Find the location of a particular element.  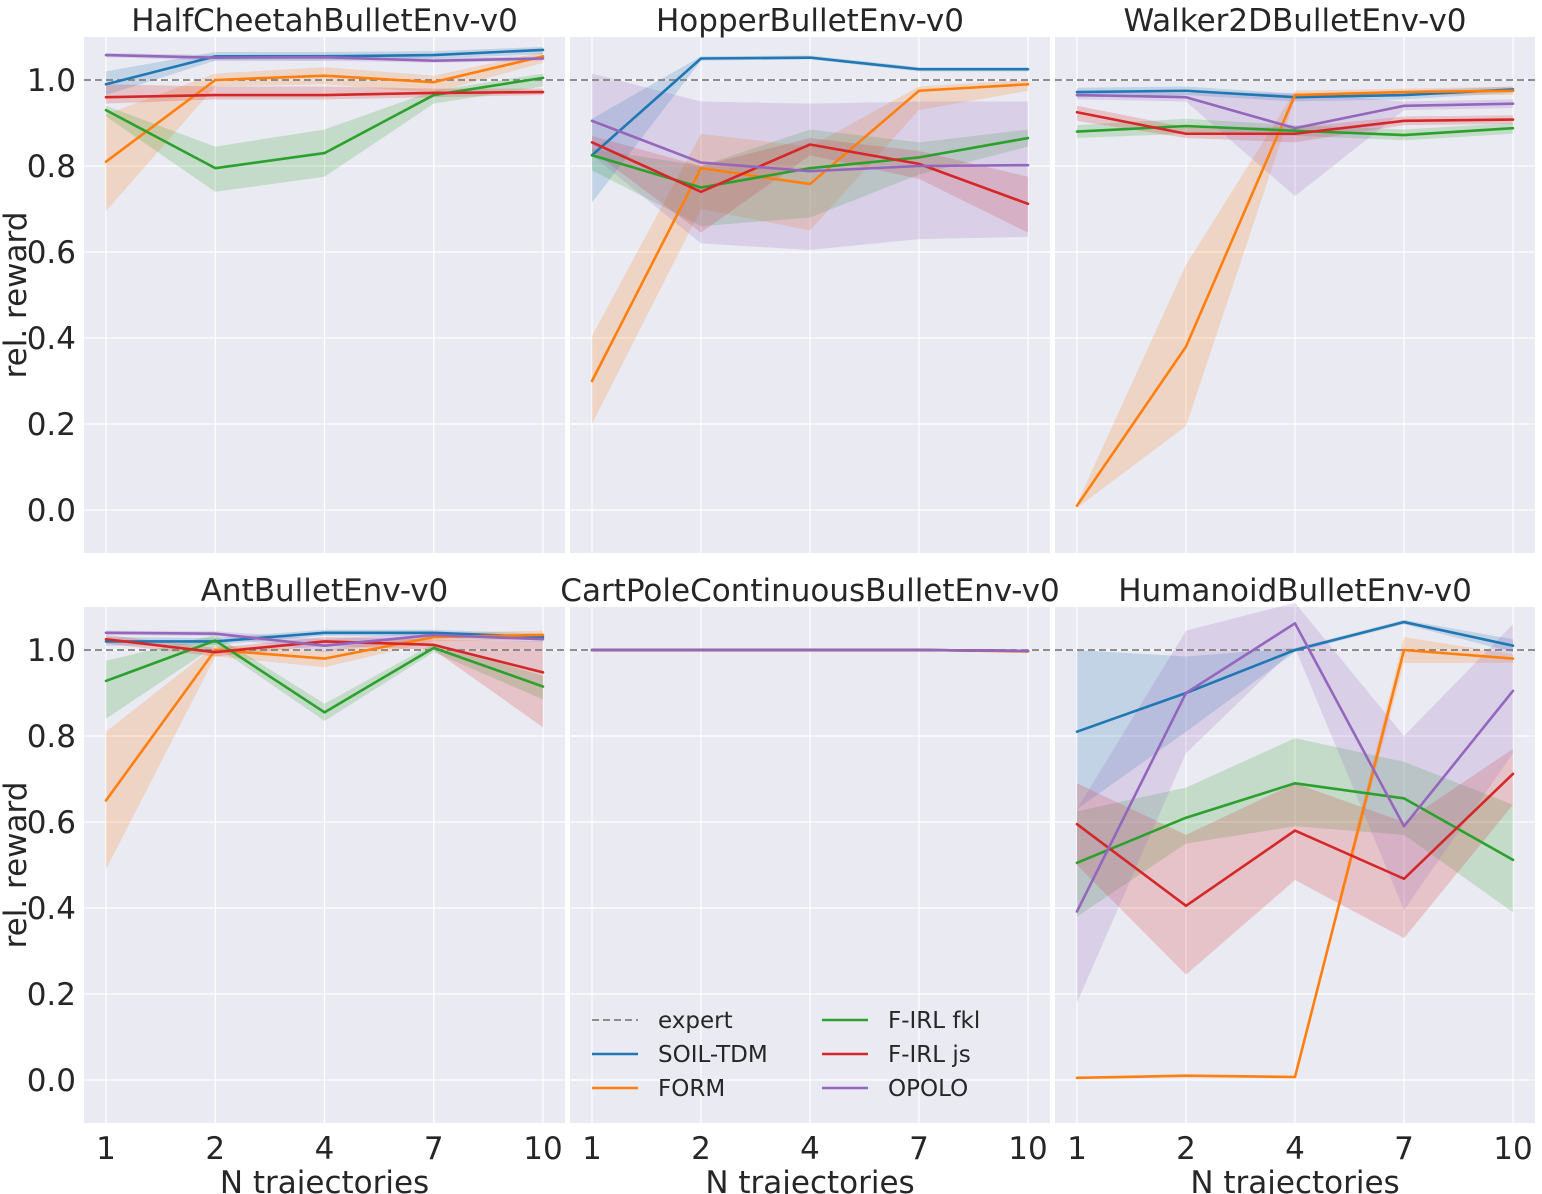

panel-title: CartPoleContinuousBulletEnv-v0 is located at coordinates (809, 591).